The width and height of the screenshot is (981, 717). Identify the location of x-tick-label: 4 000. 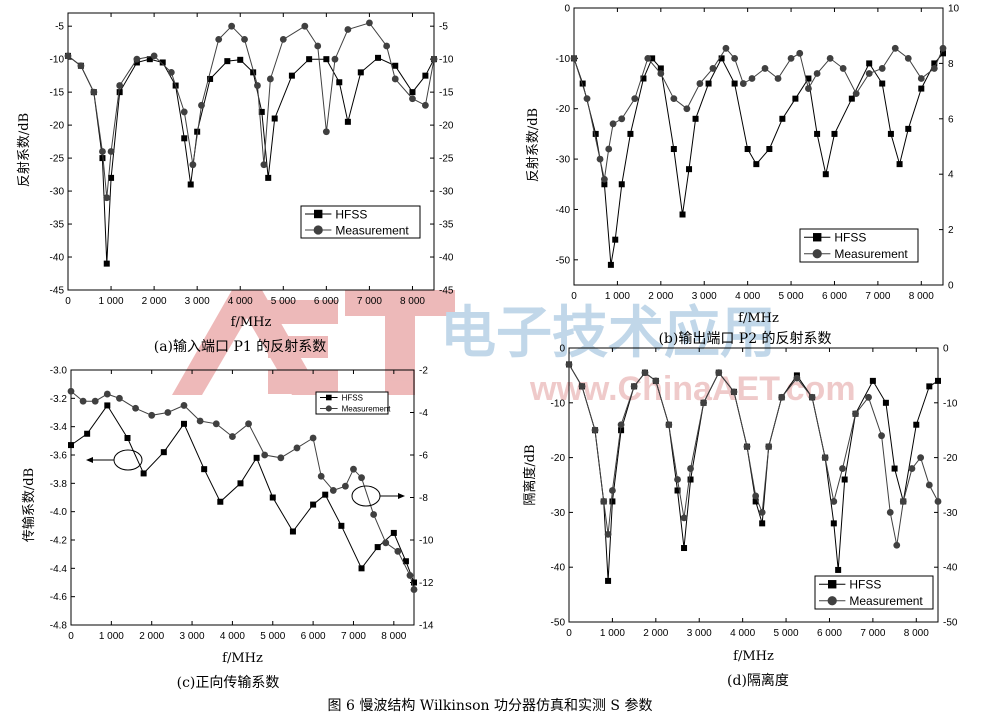
(240, 301).